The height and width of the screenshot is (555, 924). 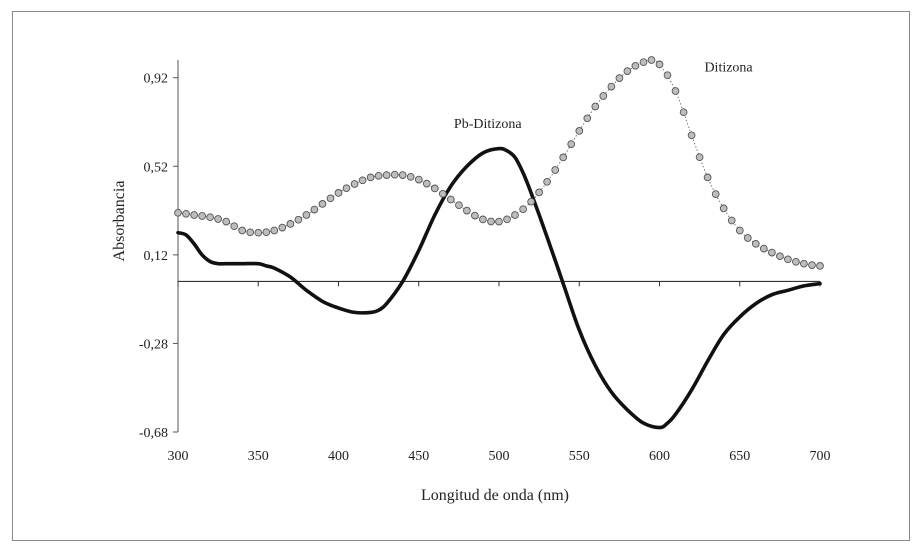 I want to click on x-tick-label: 600, so click(x=659, y=456).